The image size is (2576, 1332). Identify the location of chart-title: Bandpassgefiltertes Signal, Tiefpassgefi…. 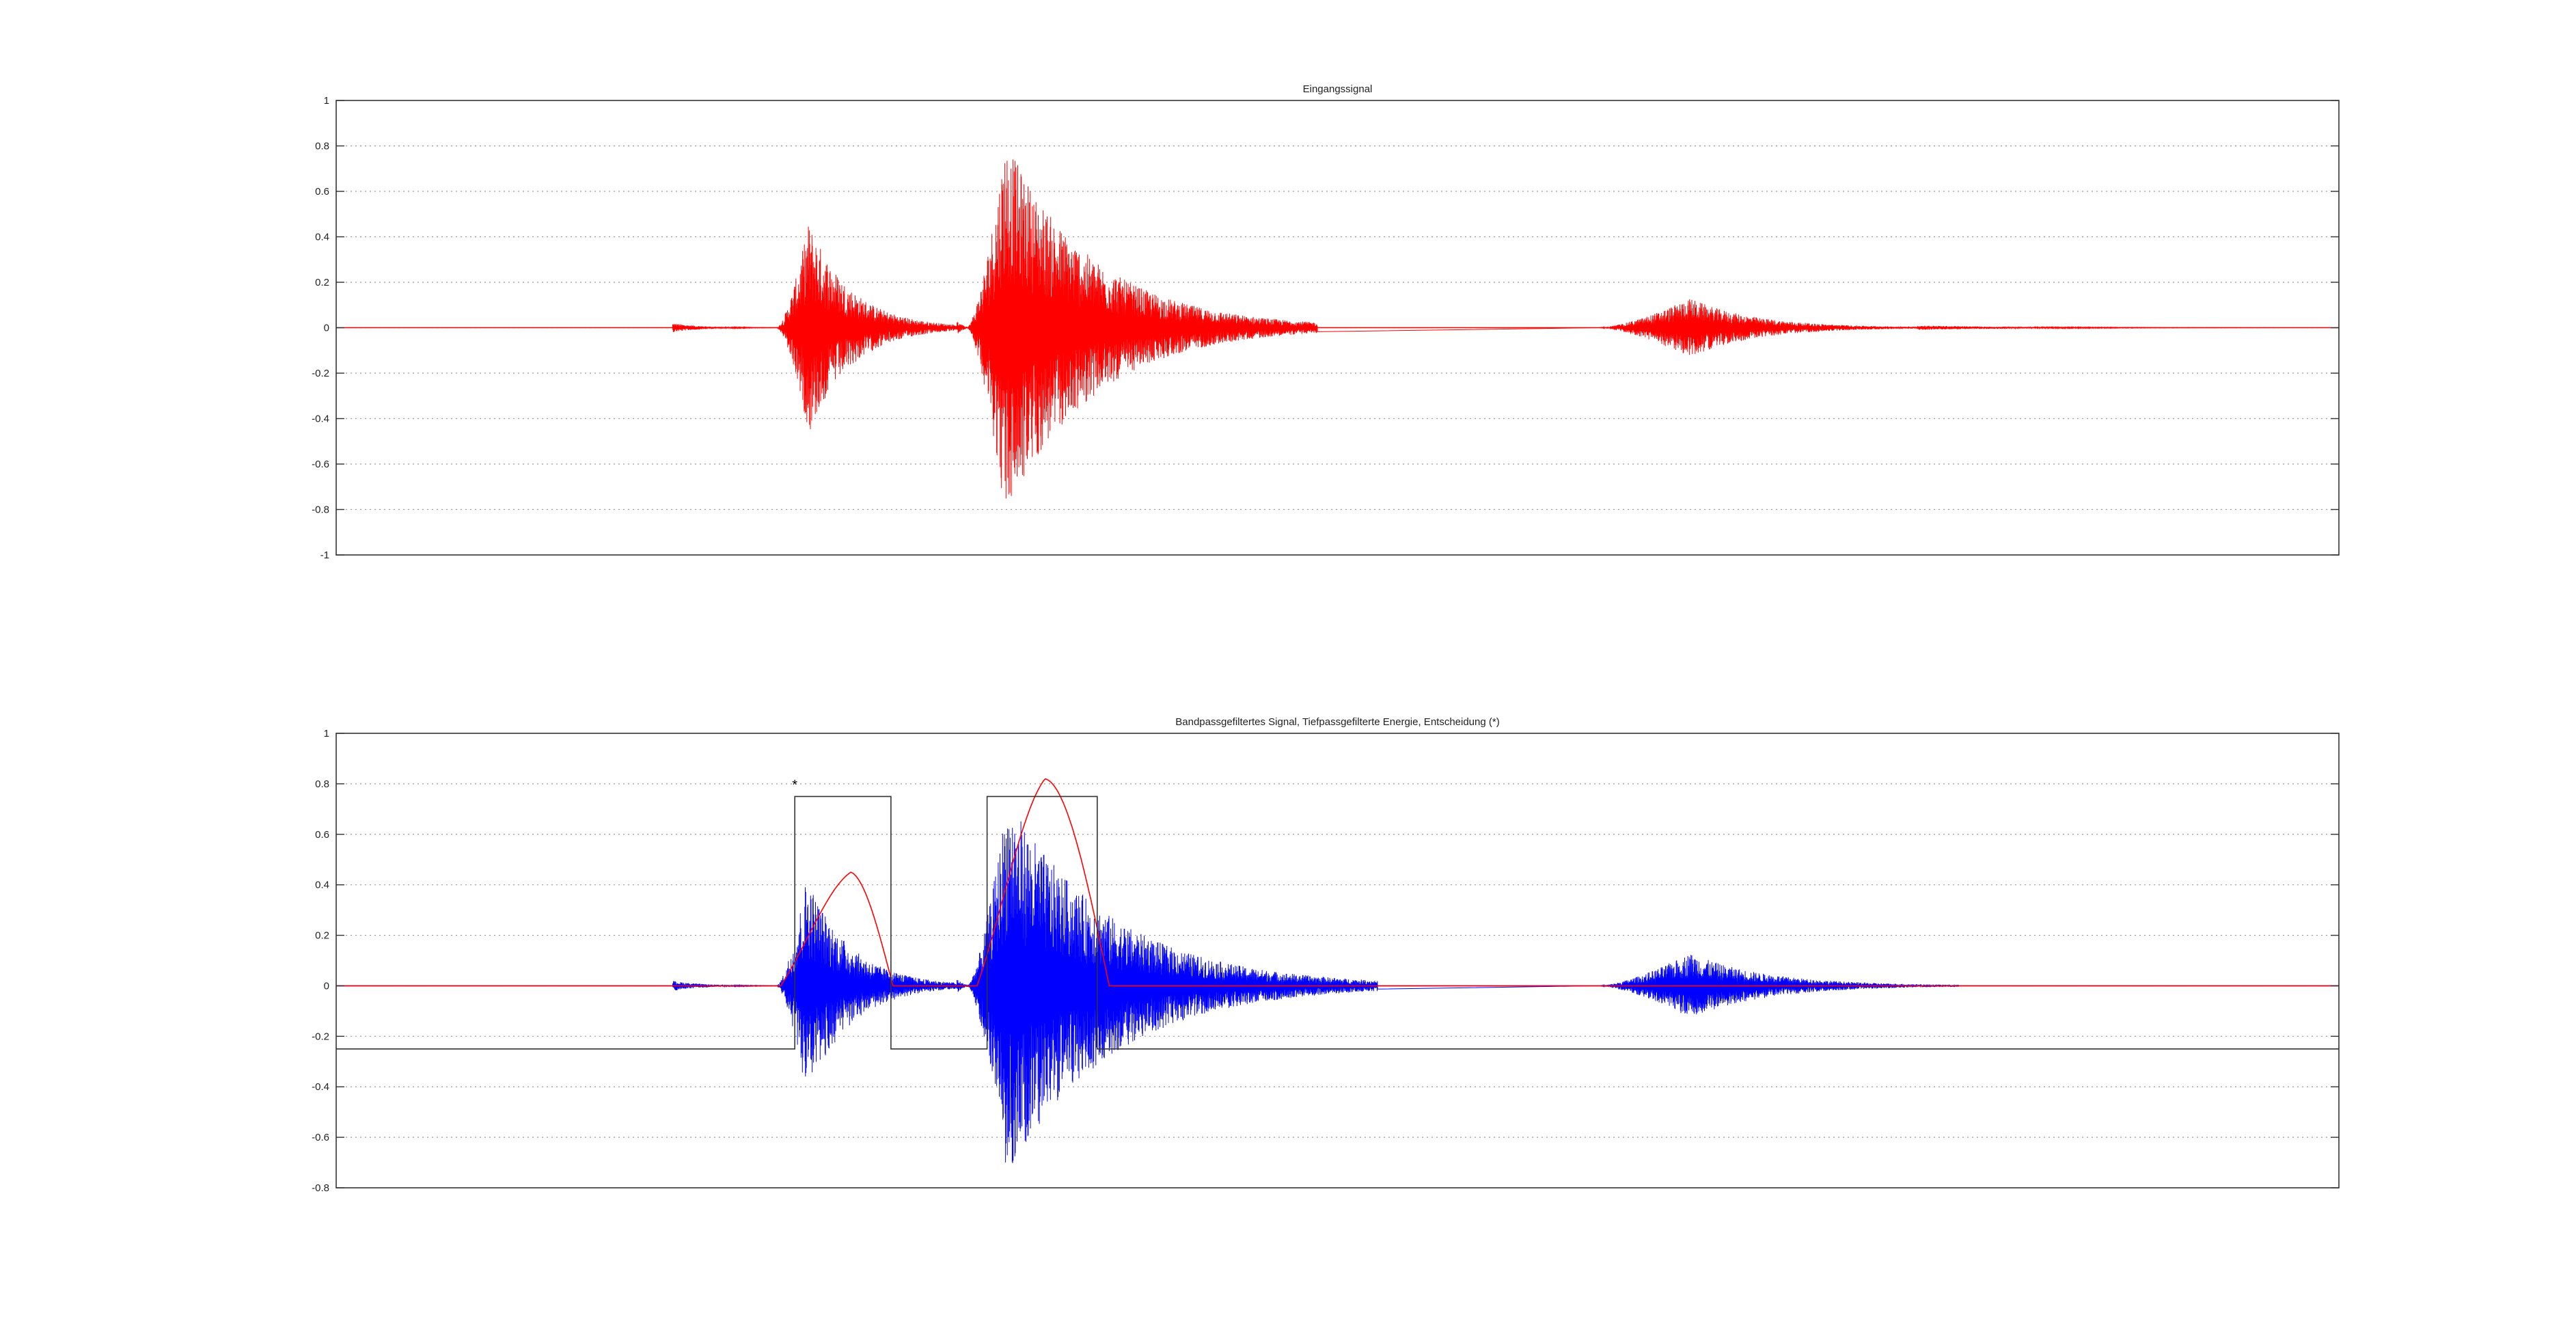
(1337, 722).